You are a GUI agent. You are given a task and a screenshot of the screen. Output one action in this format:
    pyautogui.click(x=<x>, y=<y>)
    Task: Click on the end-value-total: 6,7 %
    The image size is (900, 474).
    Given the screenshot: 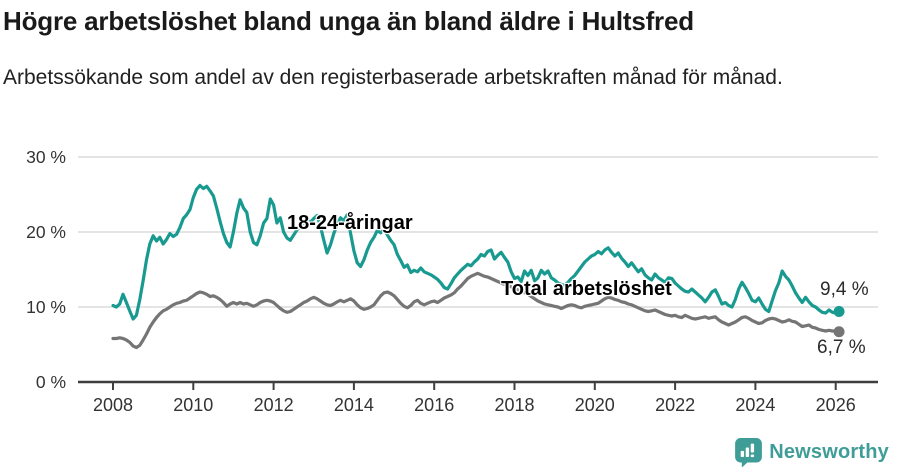 What is the action you would take?
    pyautogui.click(x=841, y=347)
    